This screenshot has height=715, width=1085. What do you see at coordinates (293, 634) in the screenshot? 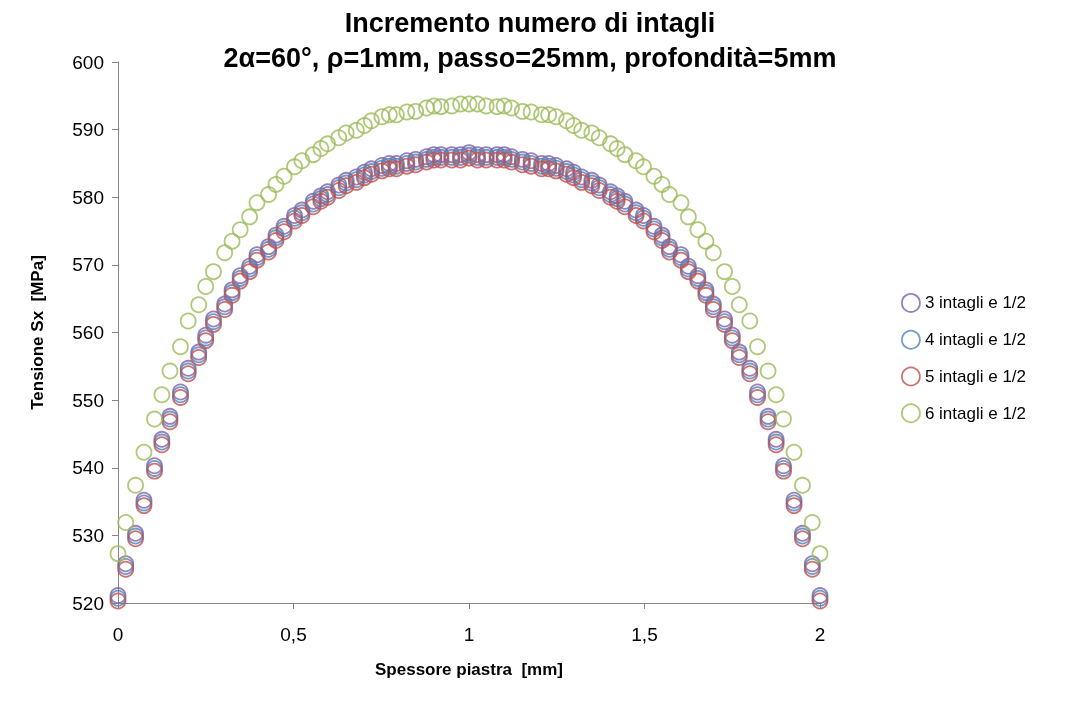
I see `x-tick-label: 0,5` at bounding box center [293, 634].